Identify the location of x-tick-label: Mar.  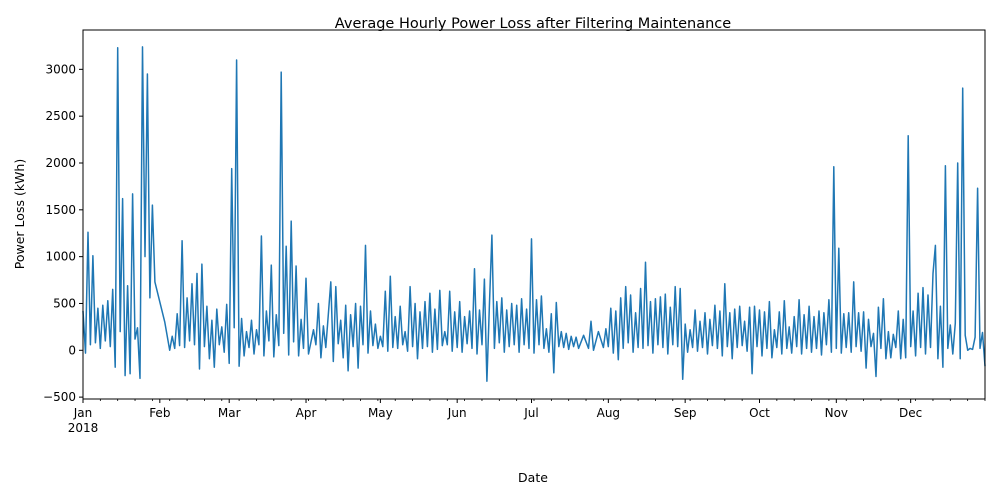
(229, 413).